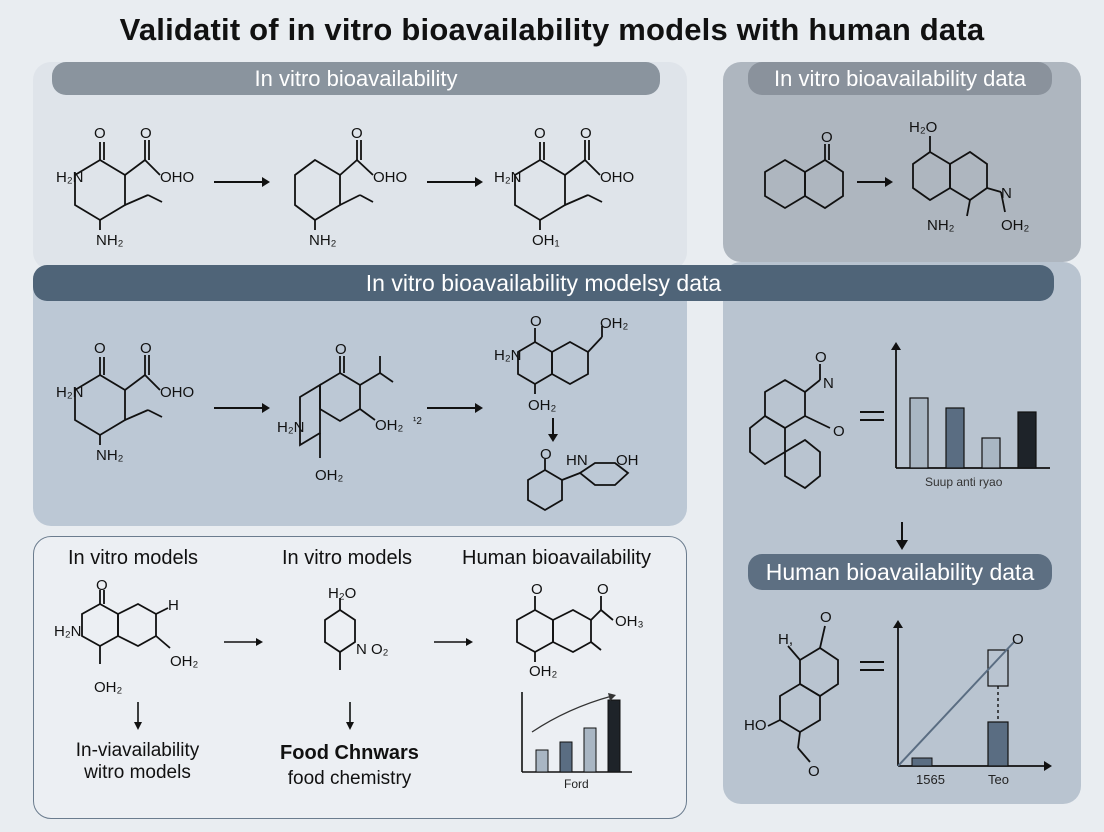  Describe the element at coordinates (349, 766) in the screenshot. I see `label-food-chemistry: Food Chnwars food chemistry` at that location.